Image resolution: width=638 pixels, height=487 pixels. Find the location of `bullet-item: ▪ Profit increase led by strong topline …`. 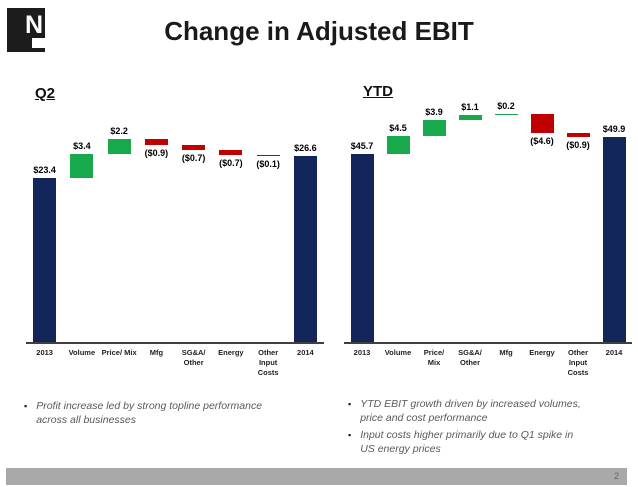

bullet-item: ▪ Profit increase led by strong topline … is located at coordinates (178, 413).